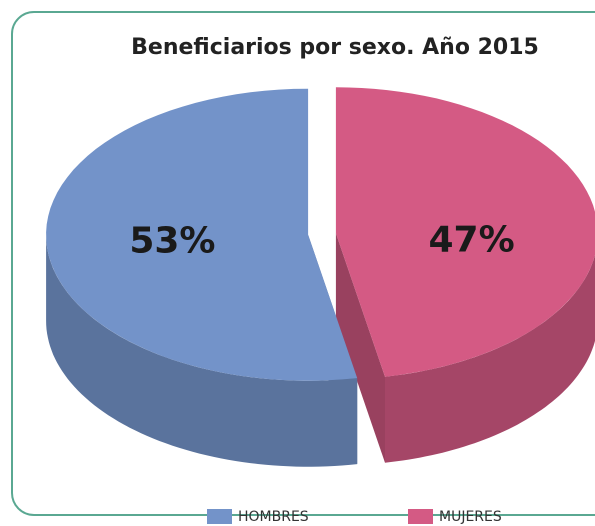  I want to click on chart-title: Beneficiarios por sexo. Año 2015, so click(335, 47).